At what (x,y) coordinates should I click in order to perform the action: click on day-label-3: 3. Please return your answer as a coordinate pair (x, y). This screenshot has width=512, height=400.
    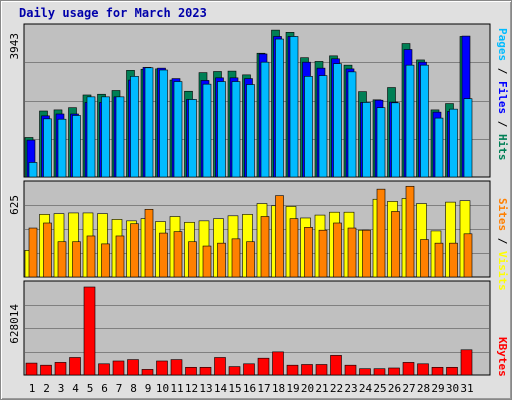
    Looking at the image, I should click on (61, 388).